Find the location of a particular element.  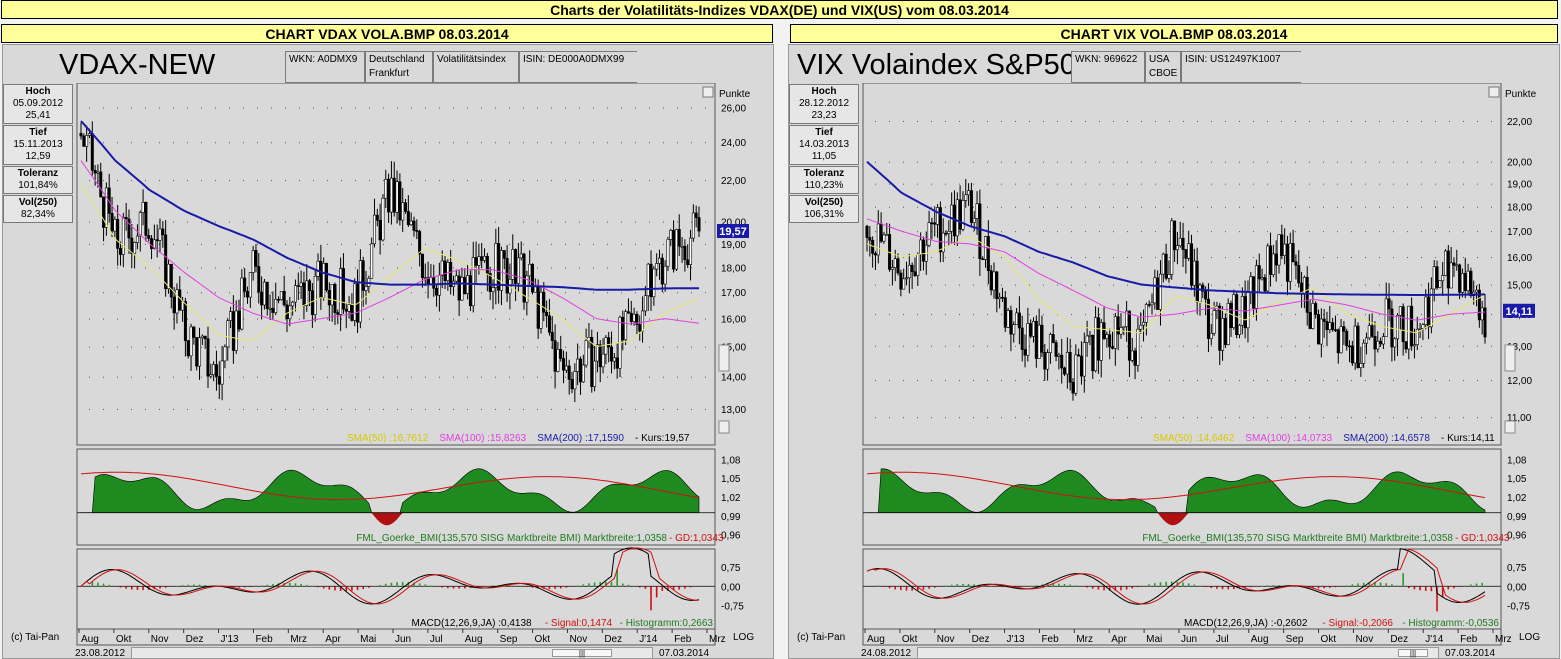

stat-hoch: Hoch 05.09.2012 25,41 is located at coordinates (38, 104).